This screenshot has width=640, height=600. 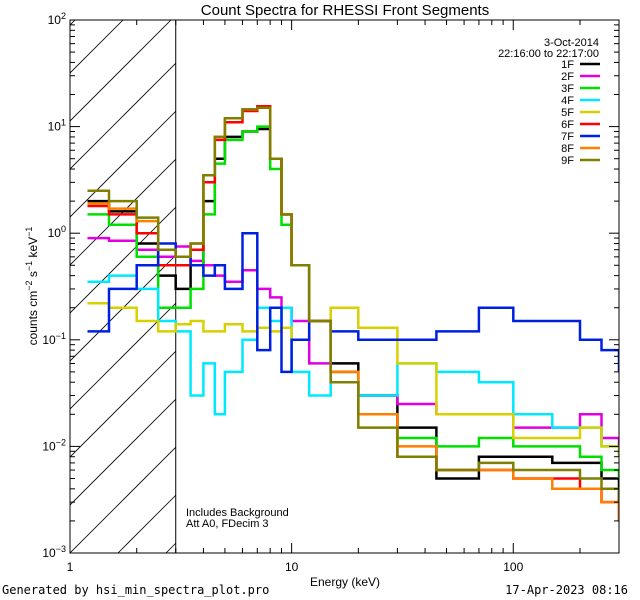 What do you see at coordinates (57, 19) in the screenshot?
I see `y-tick-label: 10²` at bounding box center [57, 19].